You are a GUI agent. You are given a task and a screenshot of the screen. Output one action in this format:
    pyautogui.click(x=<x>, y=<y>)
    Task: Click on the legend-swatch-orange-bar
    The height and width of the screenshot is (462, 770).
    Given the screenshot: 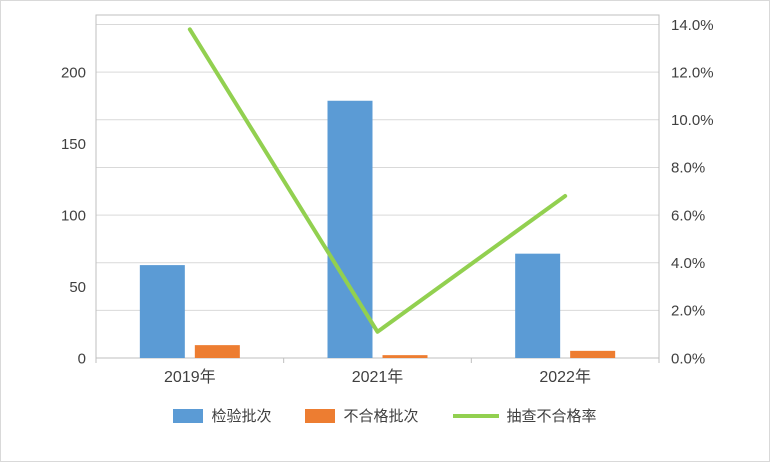 What is the action you would take?
    pyautogui.click(x=320, y=415)
    